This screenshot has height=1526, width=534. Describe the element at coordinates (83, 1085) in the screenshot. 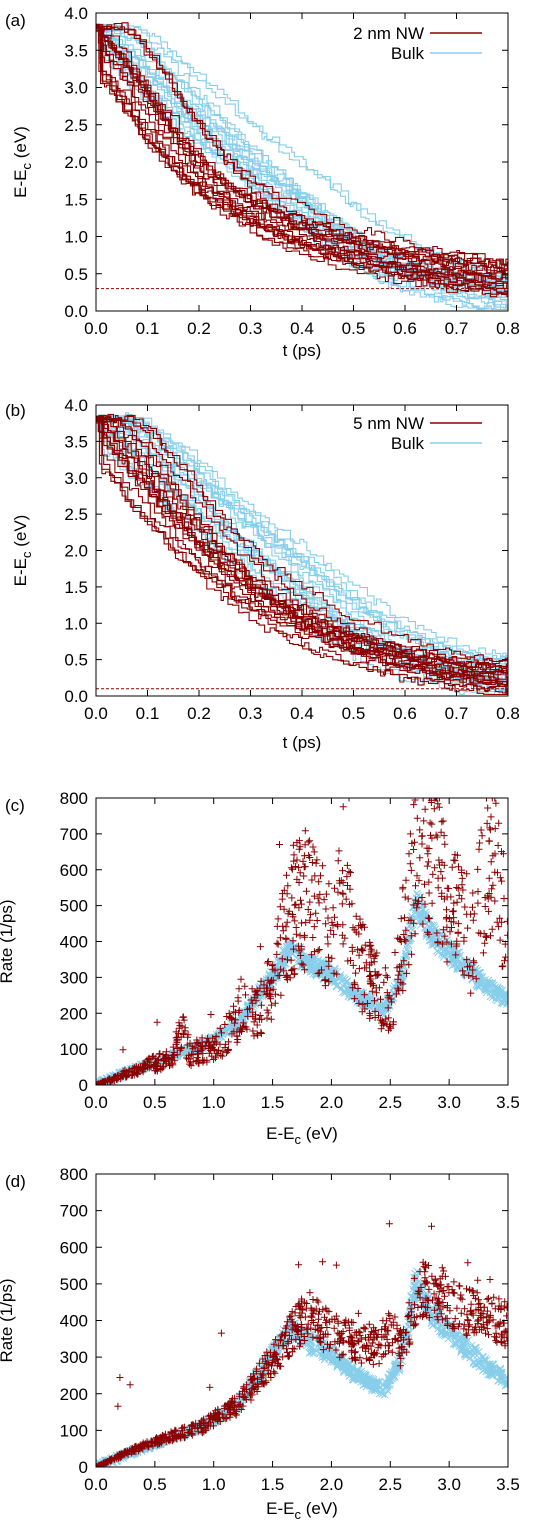

I see `y-tick-label: 0` at that location.